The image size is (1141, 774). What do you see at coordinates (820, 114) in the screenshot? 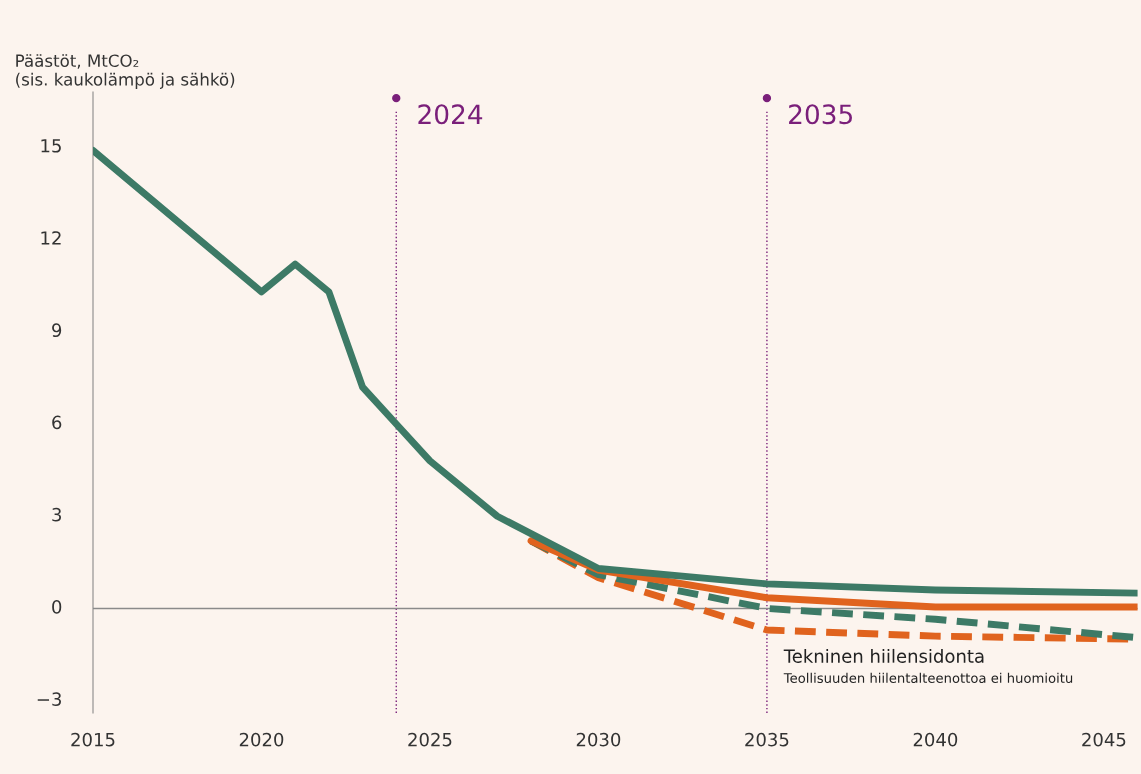
I see `ref-line-label: 2035` at bounding box center [820, 114].